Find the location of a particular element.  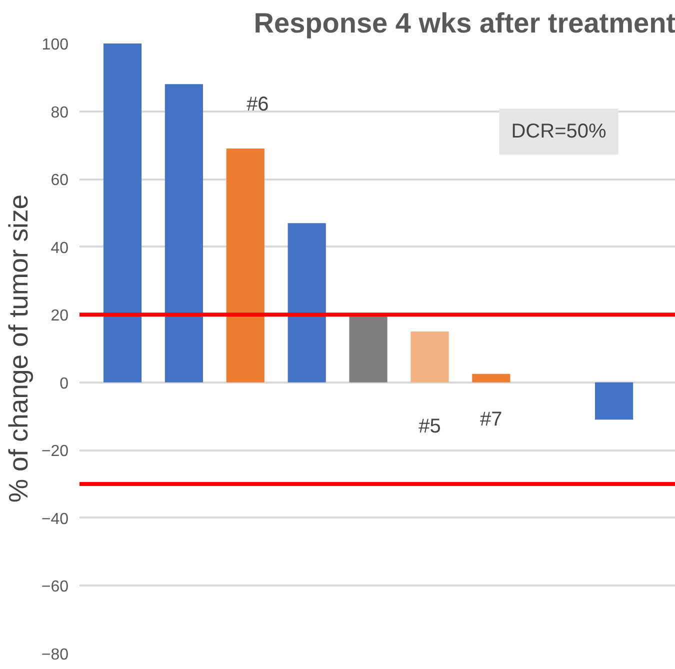

y-tick-label: 40 is located at coordinates (59, 248).